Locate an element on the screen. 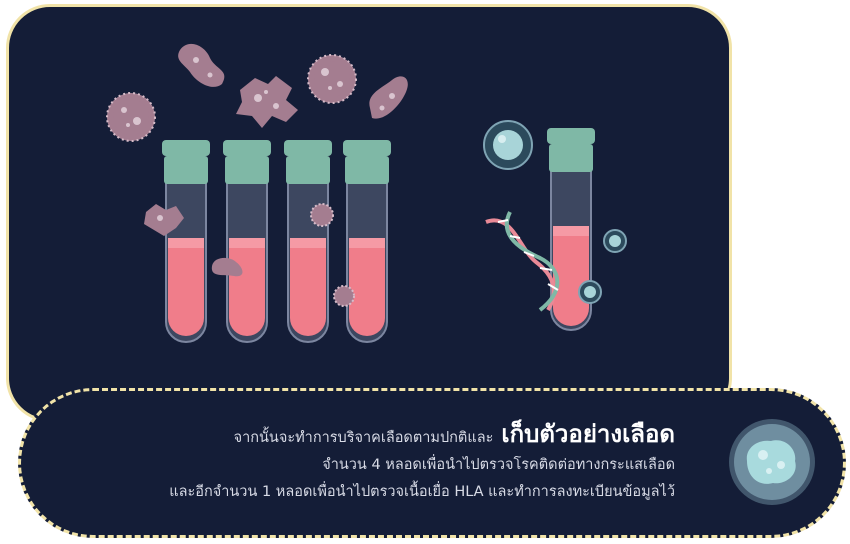 The image size is (850, 544). dna-icon is located at coordinates (522, 261).